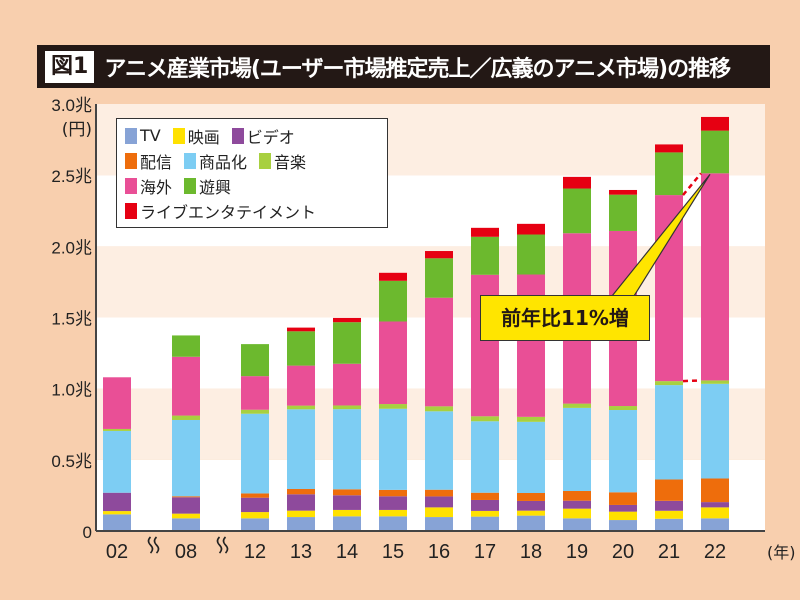 This screenshot has width=800, height=600. What do you see at coordinates (531, 552) in the screenshot?
I see `x-tick-label: 18` at bounding box center [531, 552].